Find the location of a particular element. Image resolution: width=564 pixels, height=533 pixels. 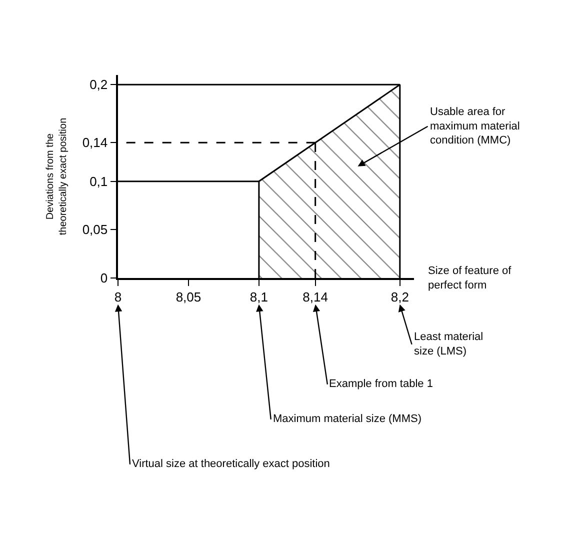

x-tick-label: 8,05 is located at coordinates (189, 296).